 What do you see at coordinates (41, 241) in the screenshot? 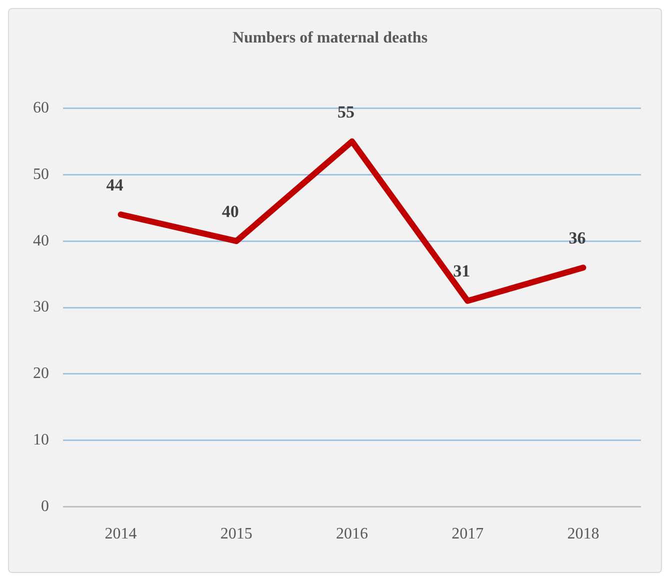
I see `y-tick-label: 40` at bounding box center [41, 241].